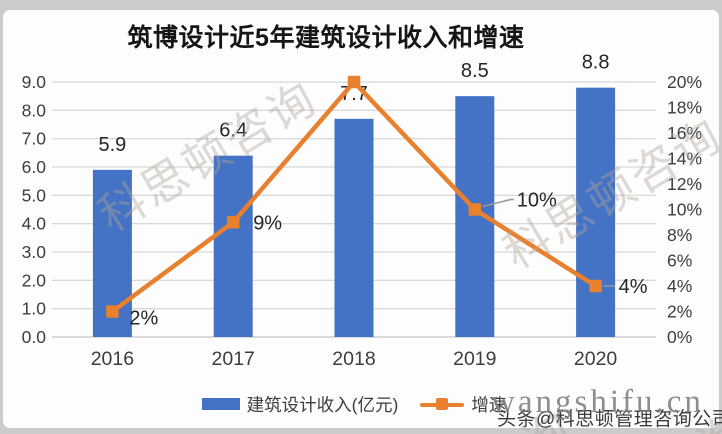  I want to click on legend-item-growth: 增速, so click(463, 404).